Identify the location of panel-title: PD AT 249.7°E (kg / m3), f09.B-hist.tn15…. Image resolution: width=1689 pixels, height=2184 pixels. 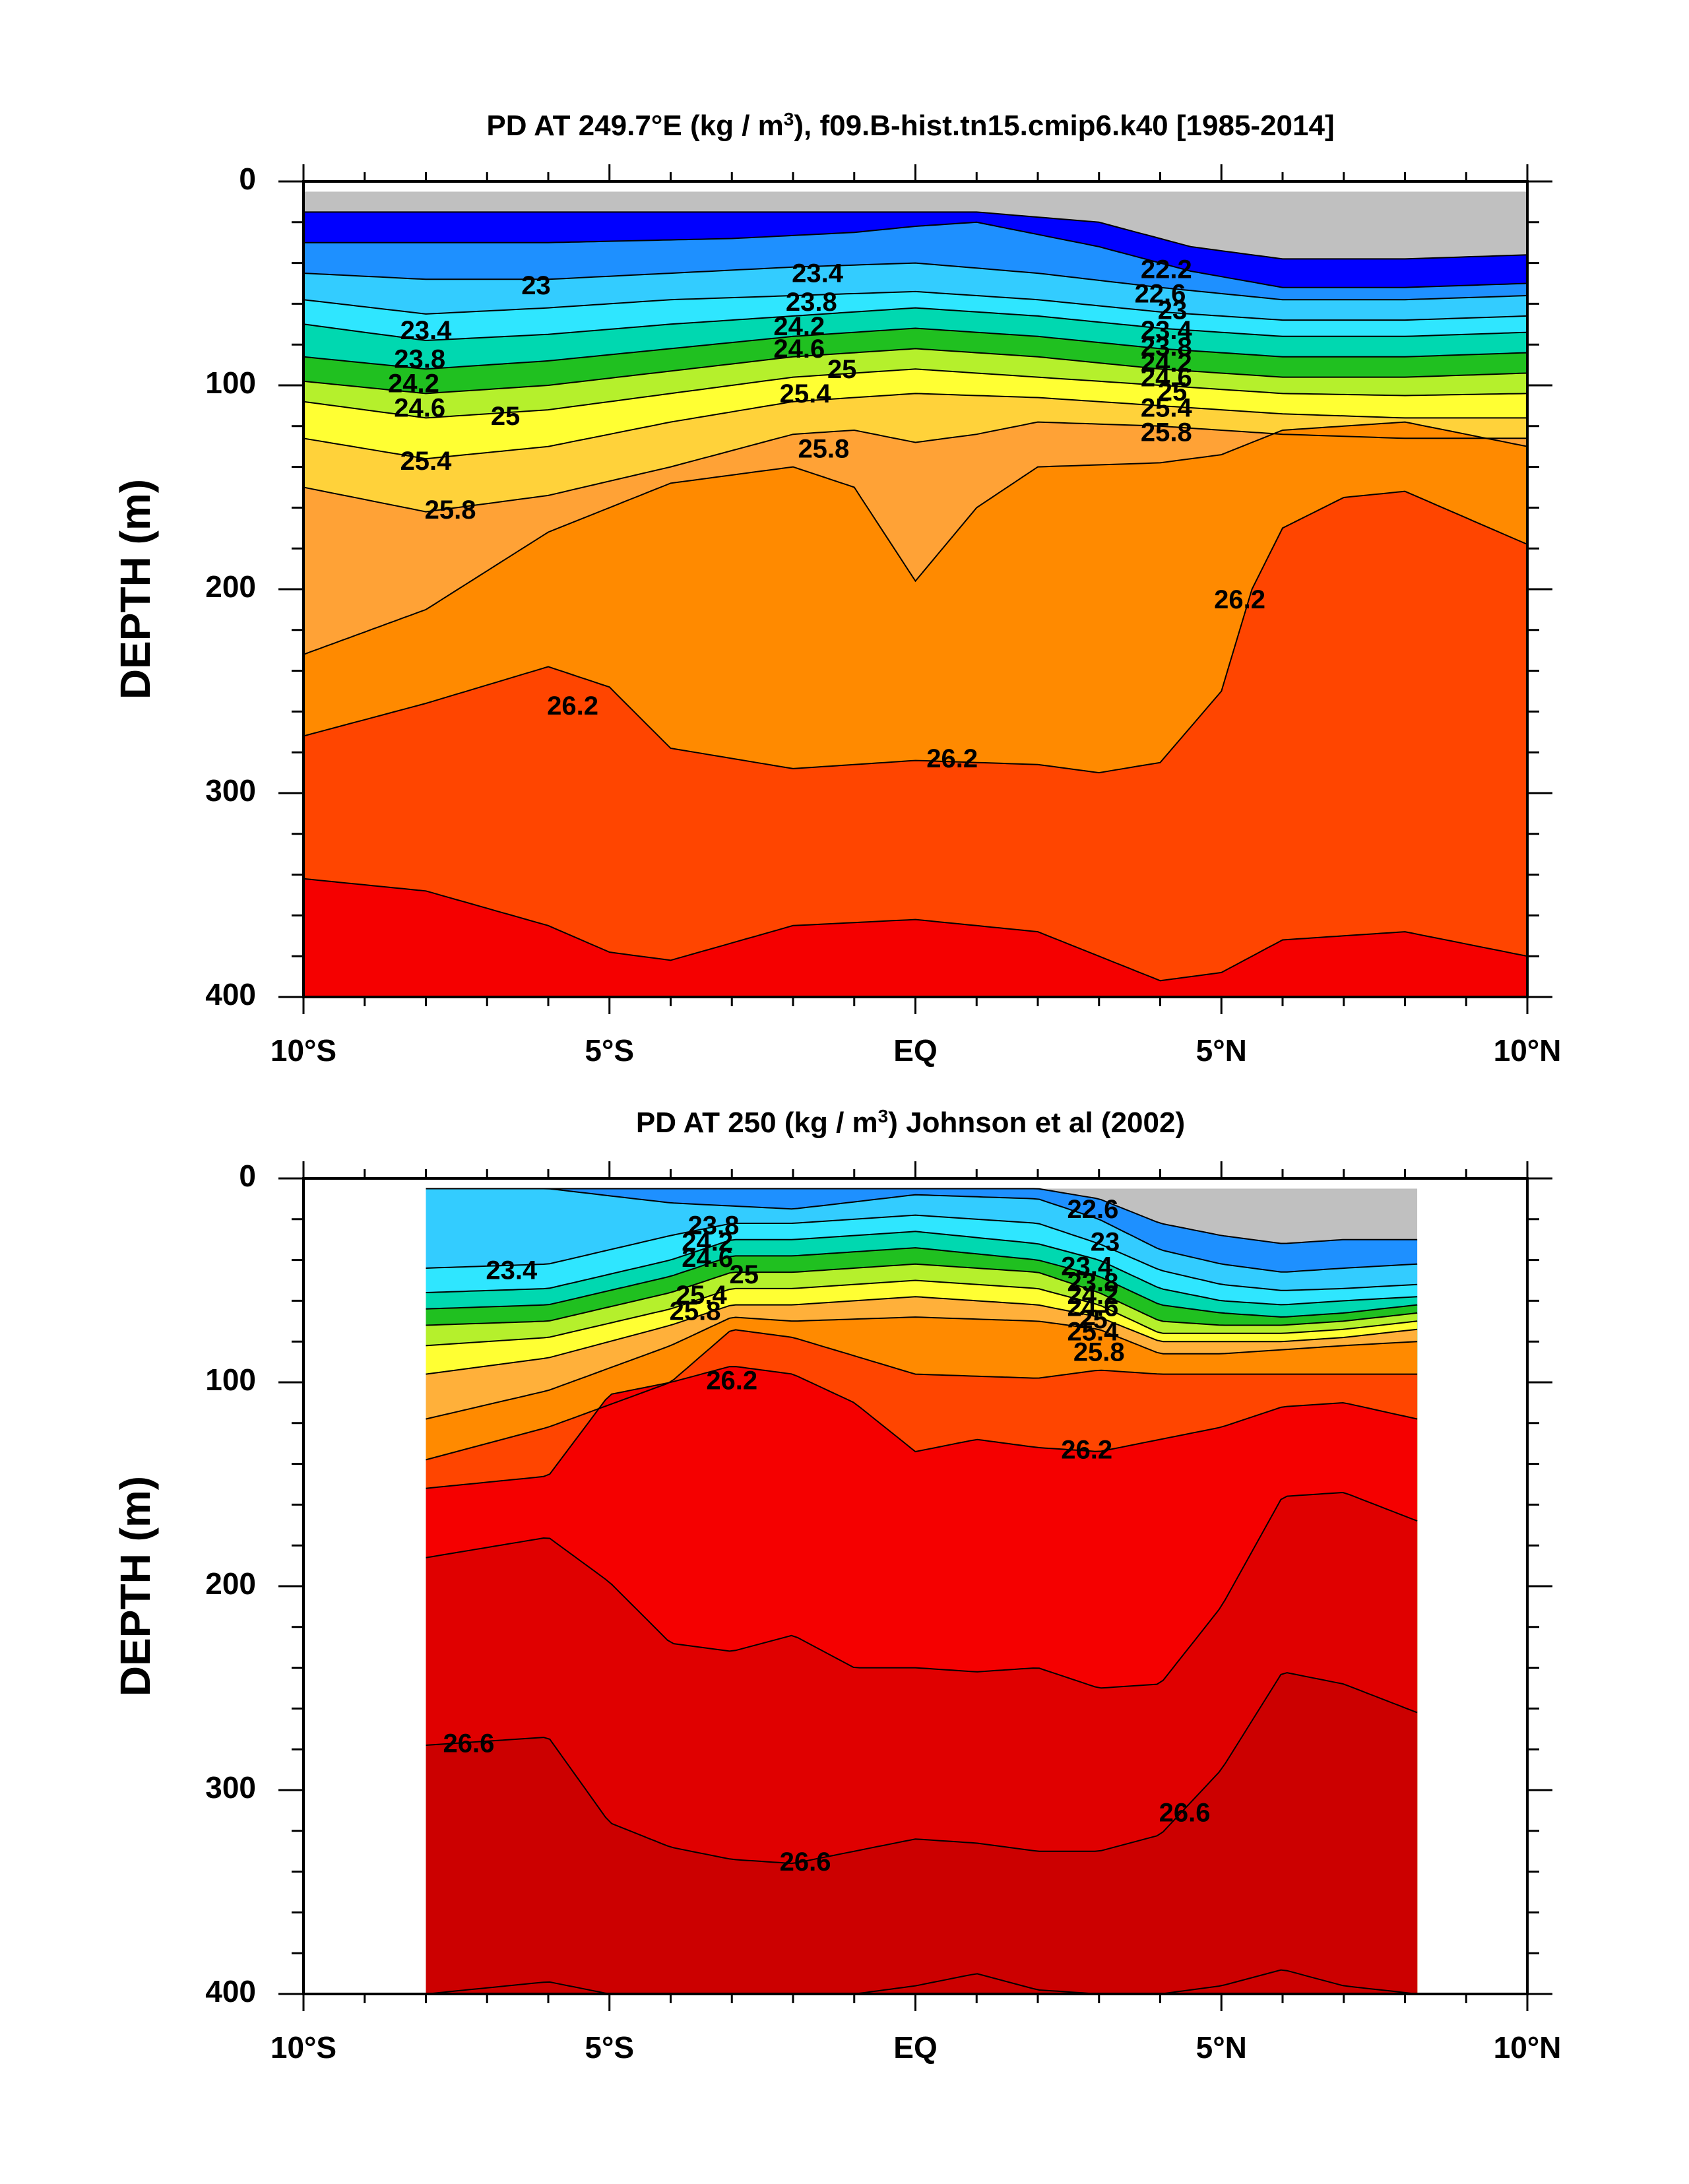
(910, 126).